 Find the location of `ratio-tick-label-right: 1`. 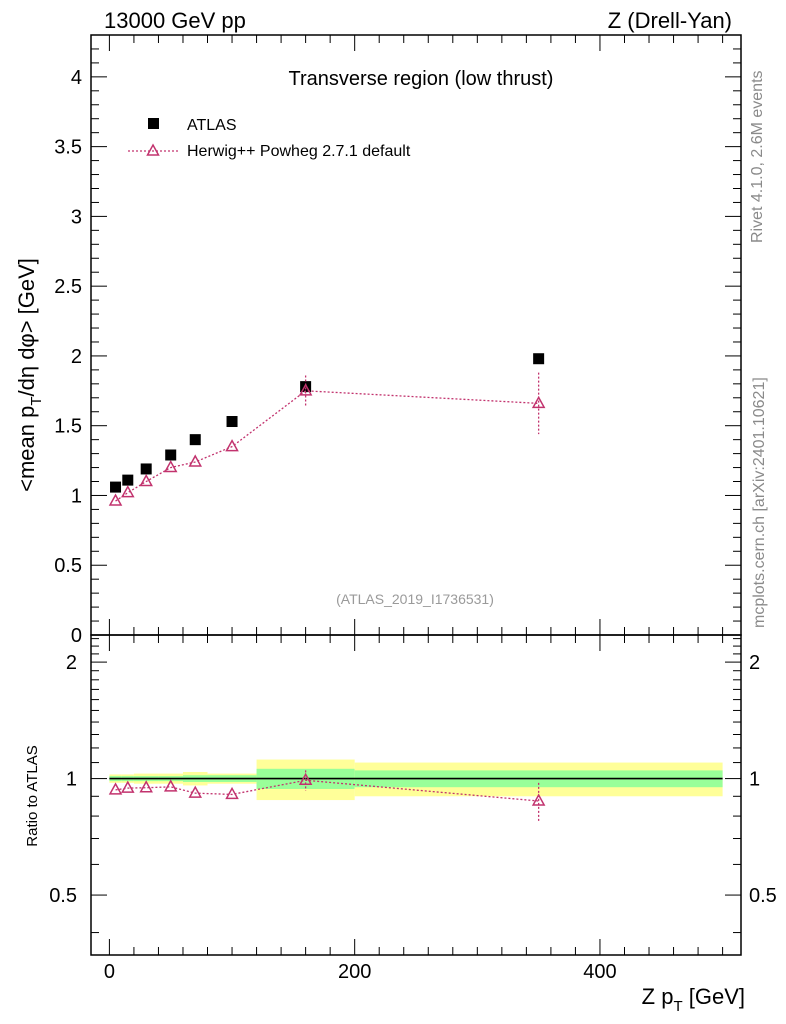

ratio-tick-label-right: 1 is located at coordinates (754, 780).